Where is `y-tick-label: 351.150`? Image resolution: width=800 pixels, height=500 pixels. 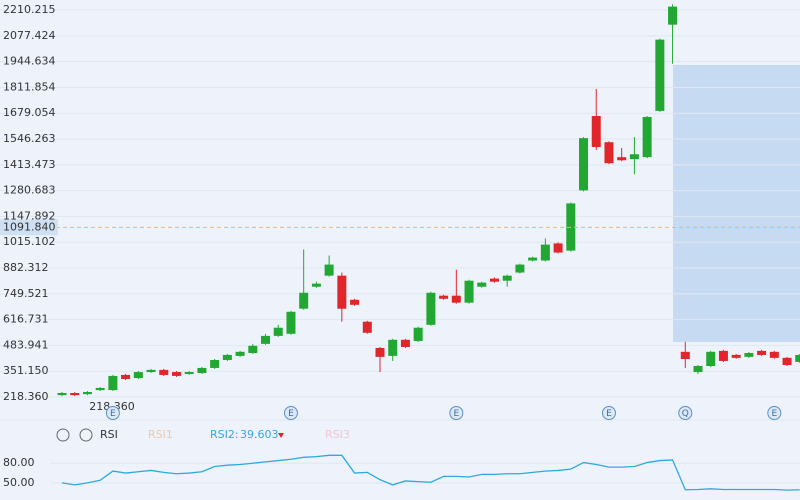 y-tick-label: 351.150 is located at coordinates (26, 370).